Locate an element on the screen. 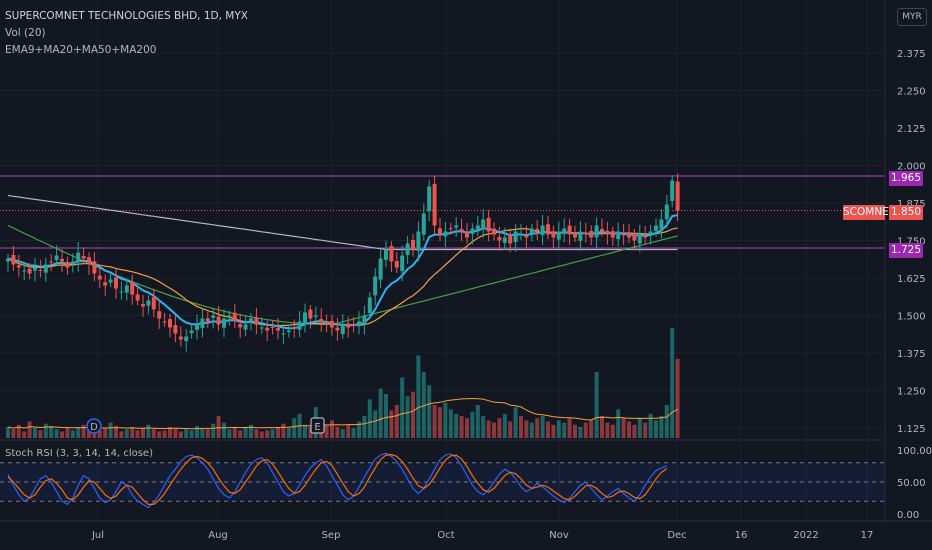  stoch-rsi-pane: 100.00 50.00 0.00 is located at coordinates (466, 483).